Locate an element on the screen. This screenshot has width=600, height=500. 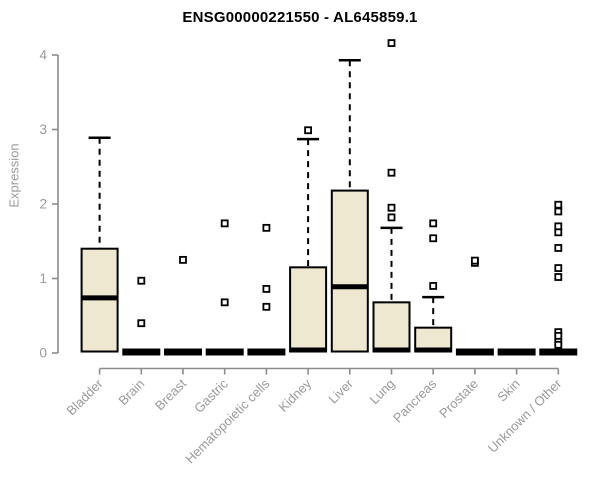
flat-box-brain is located at coordinates (141, 352).